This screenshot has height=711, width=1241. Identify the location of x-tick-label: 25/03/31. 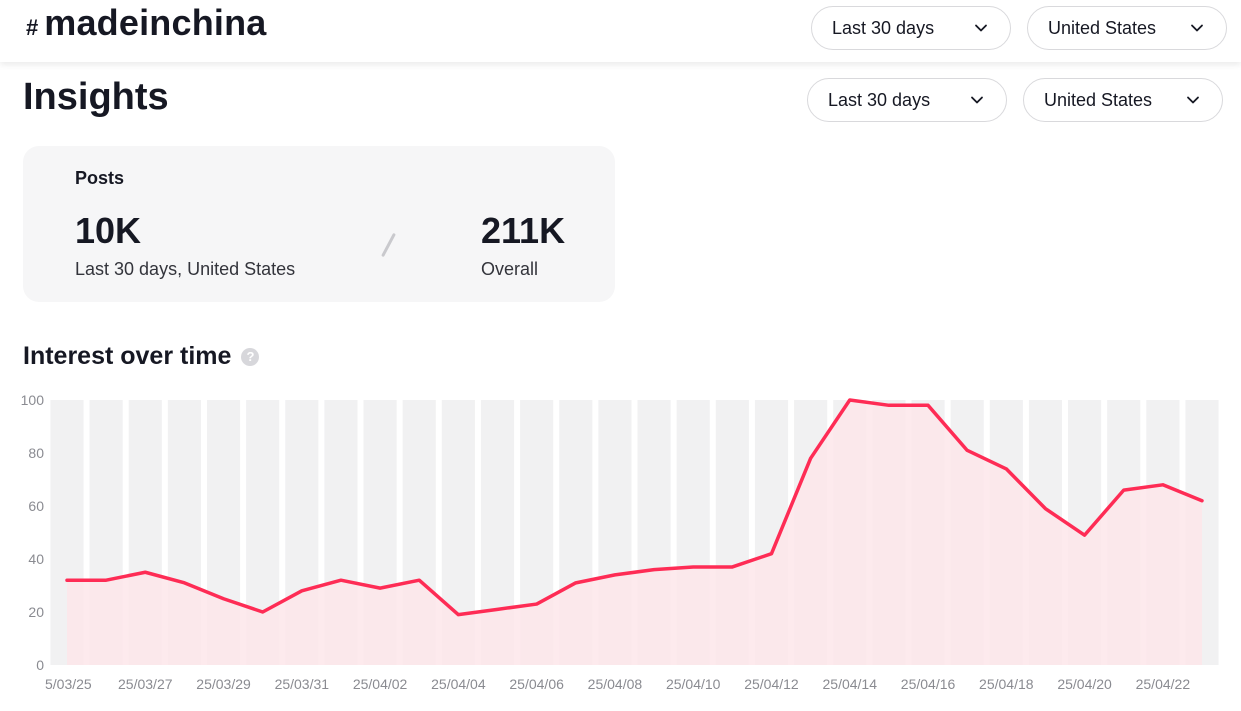
(302, 684).